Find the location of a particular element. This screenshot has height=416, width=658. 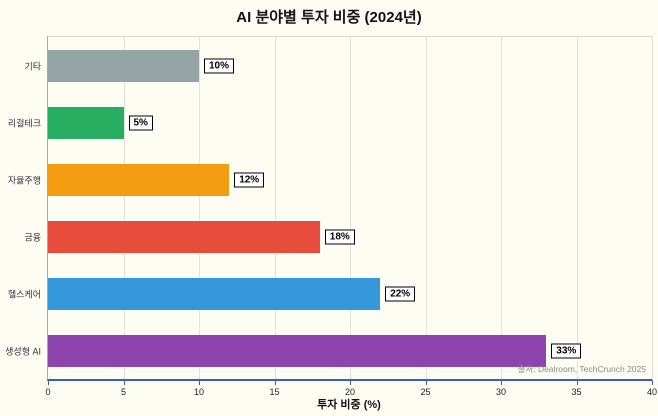

bar-value-label: 10% is located at coordinates (219, 65).